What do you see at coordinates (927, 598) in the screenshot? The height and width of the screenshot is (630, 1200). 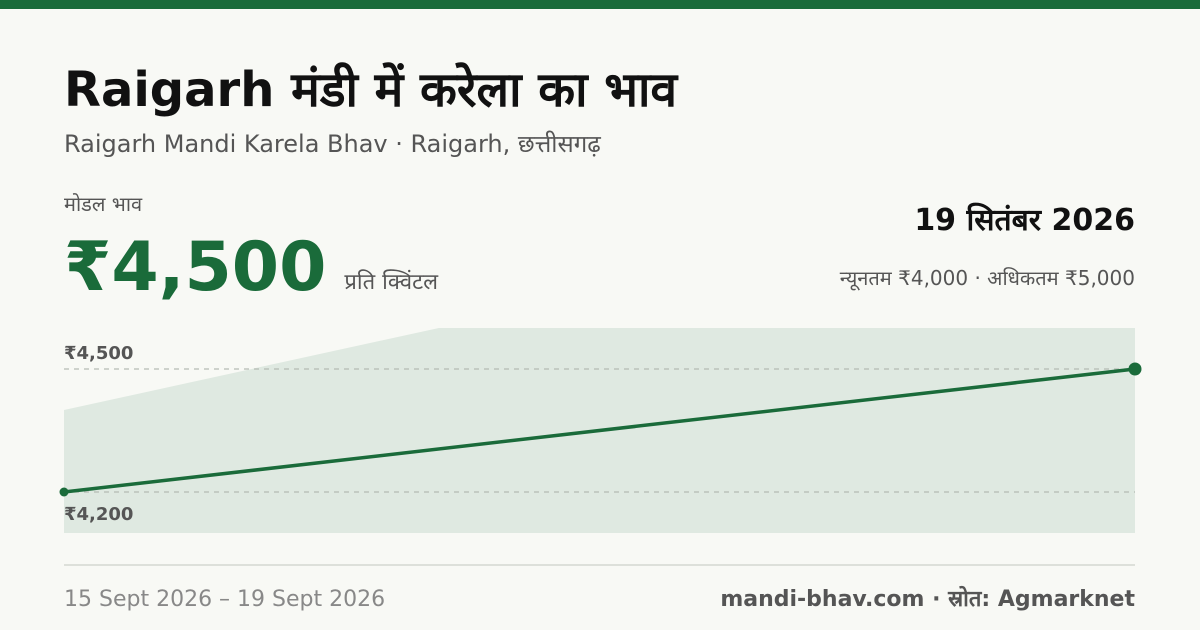 I see `footer-source: mandi-bhav.com · स्रोत: Agmarknet` at bounding box center [927, 598].